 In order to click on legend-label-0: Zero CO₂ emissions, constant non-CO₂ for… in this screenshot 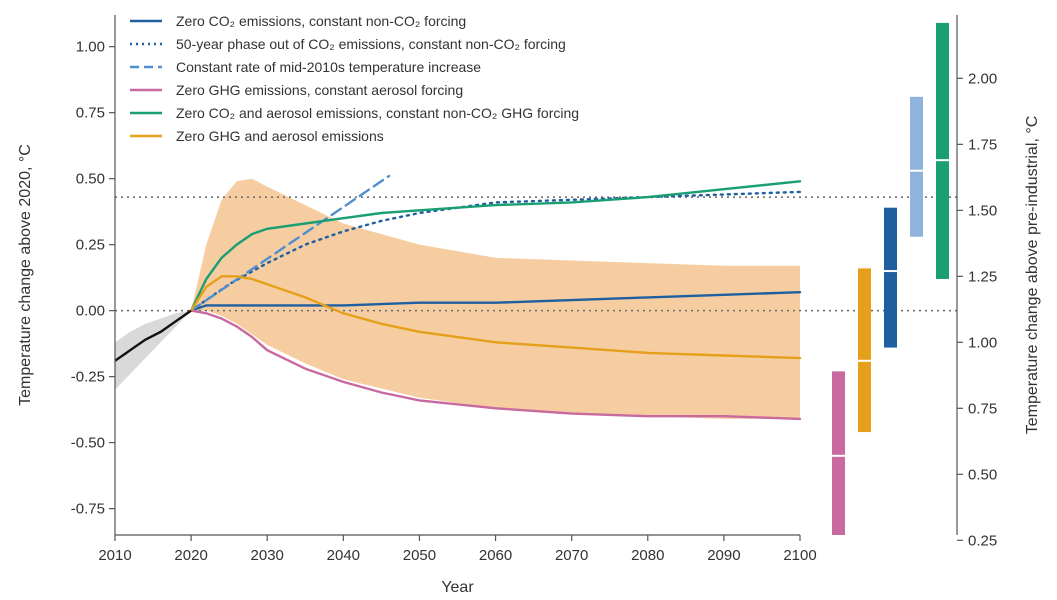, I will do `click(321, 21)`.